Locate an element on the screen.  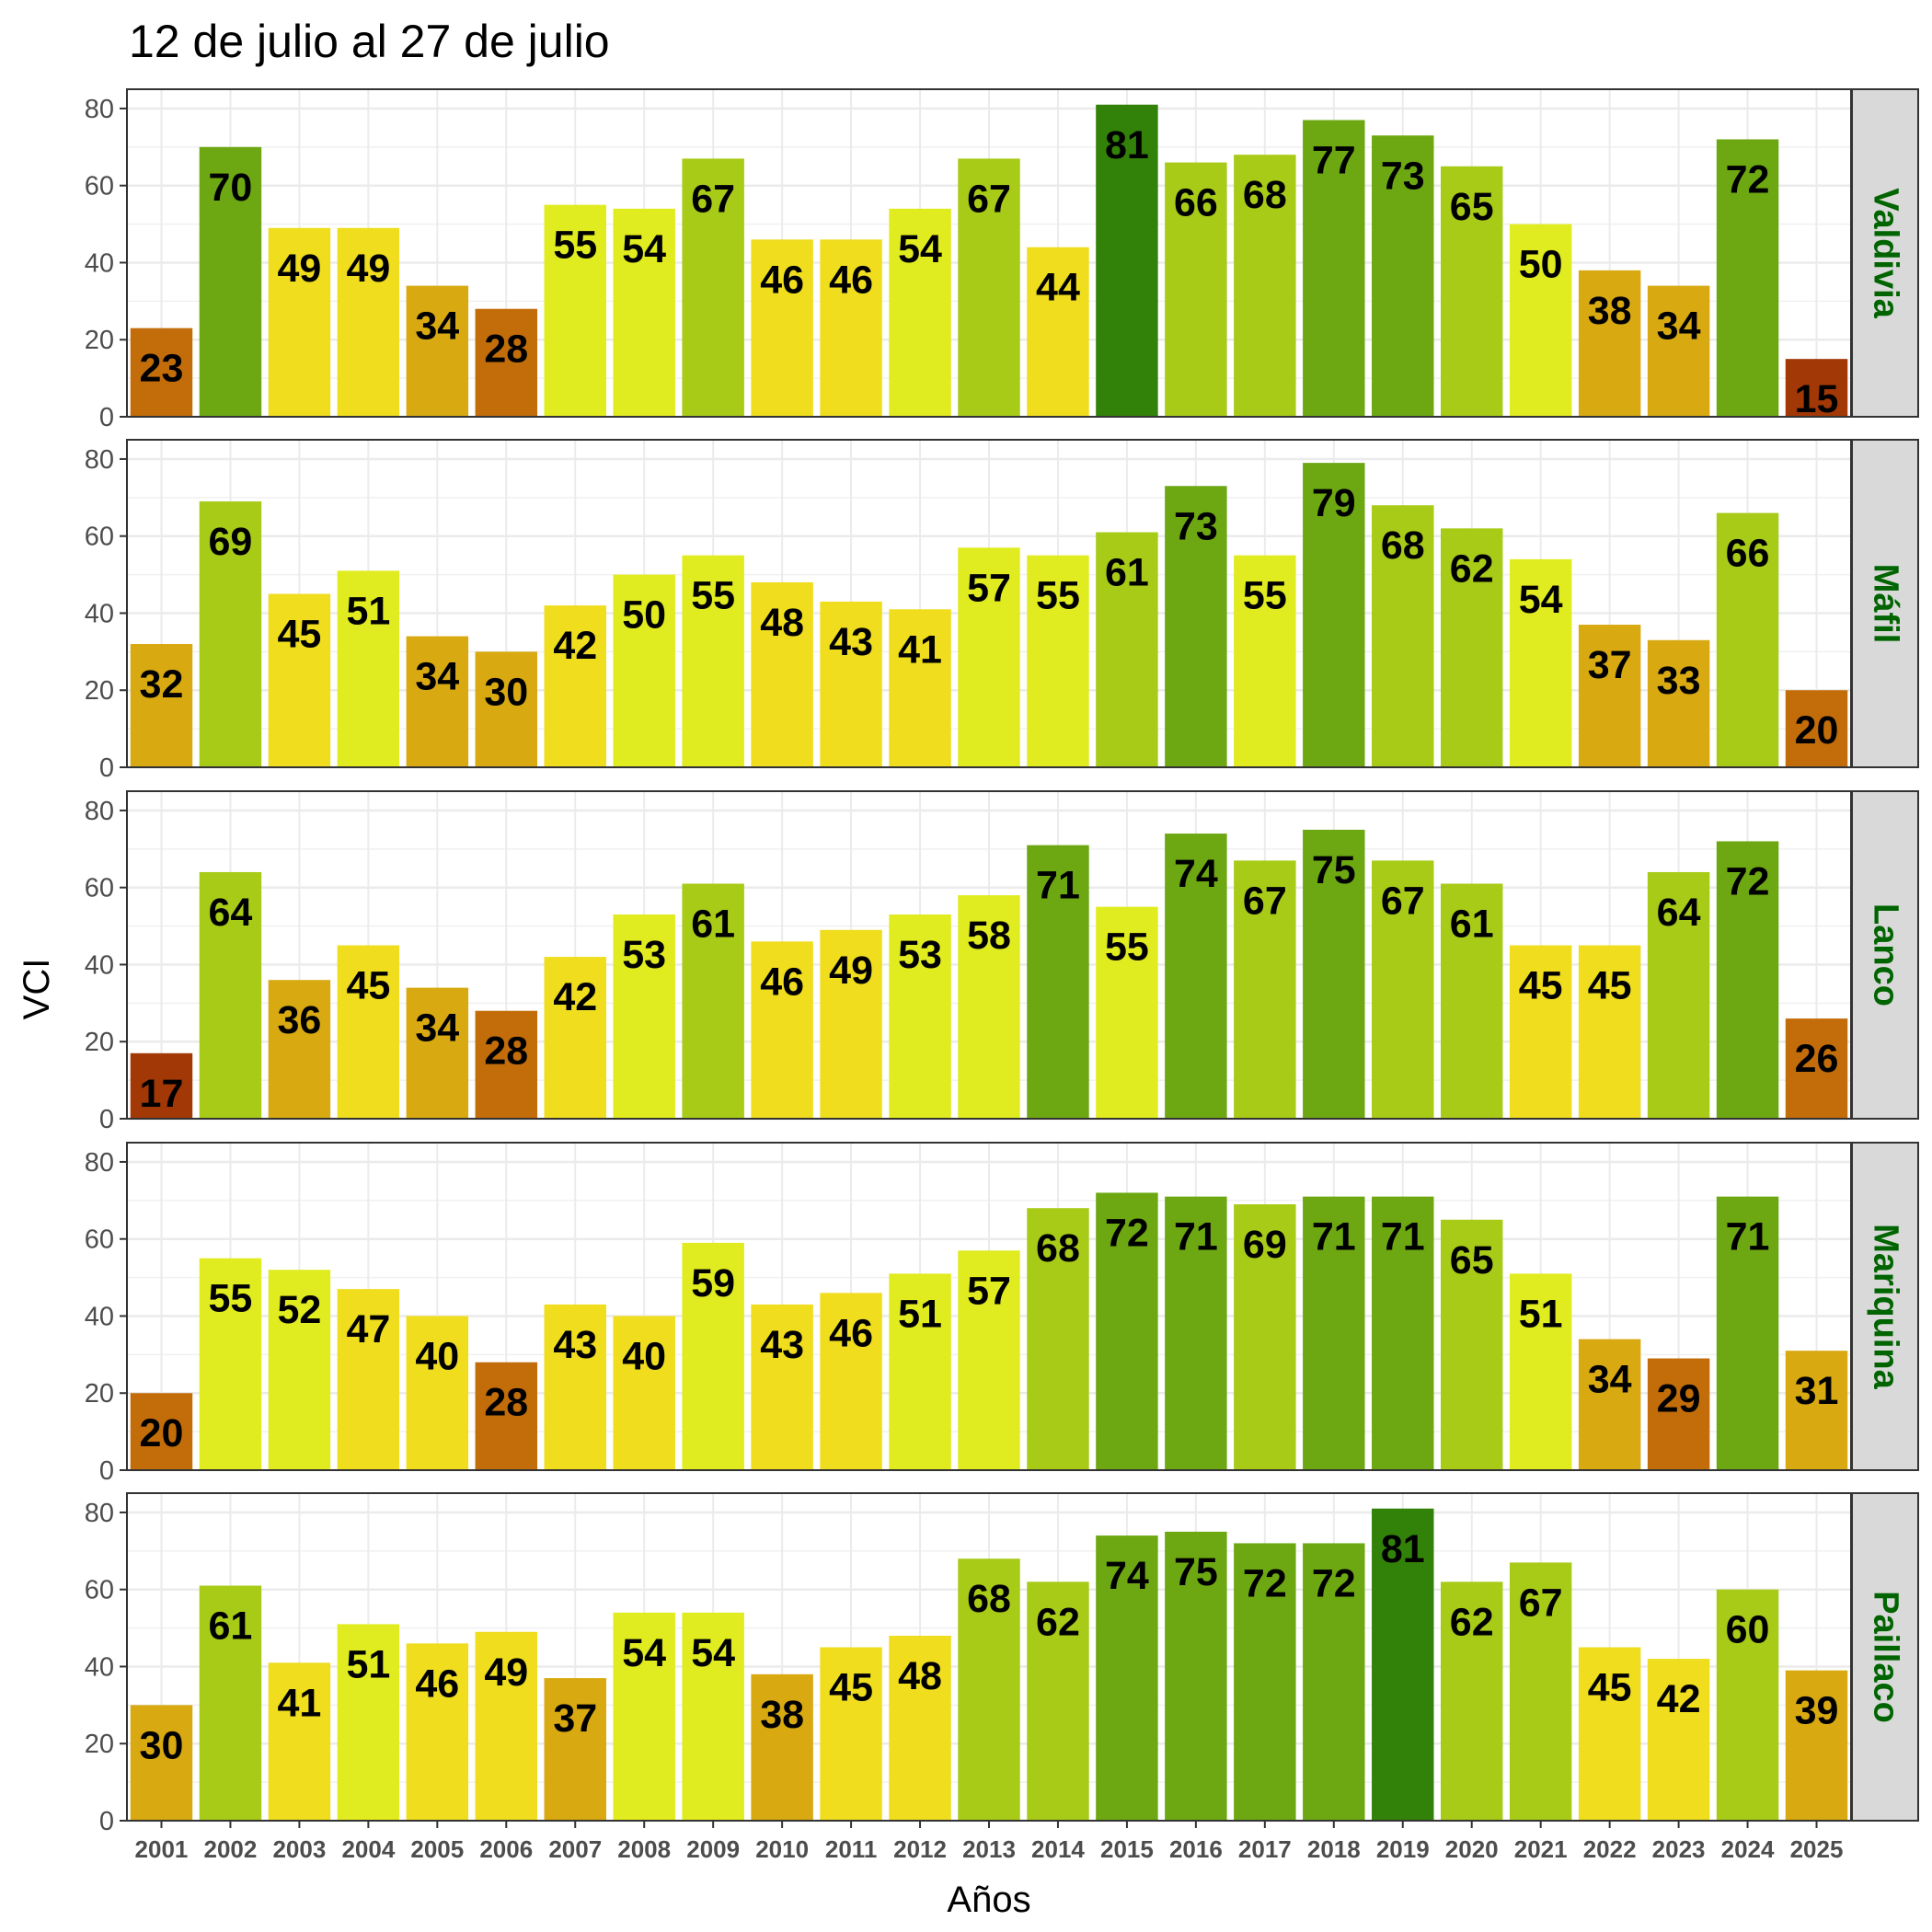
x-tick-label: 2025 is located at coordinates (1817, 1849).